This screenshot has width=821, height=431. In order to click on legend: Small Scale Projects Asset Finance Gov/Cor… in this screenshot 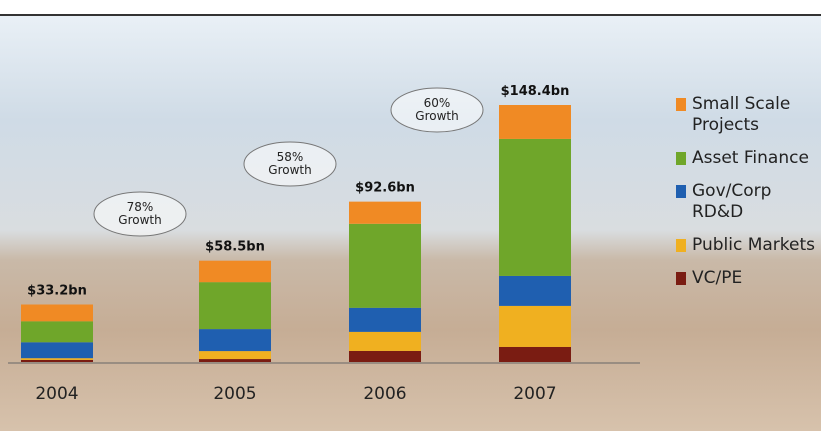, I will do `click(746, 197)`.